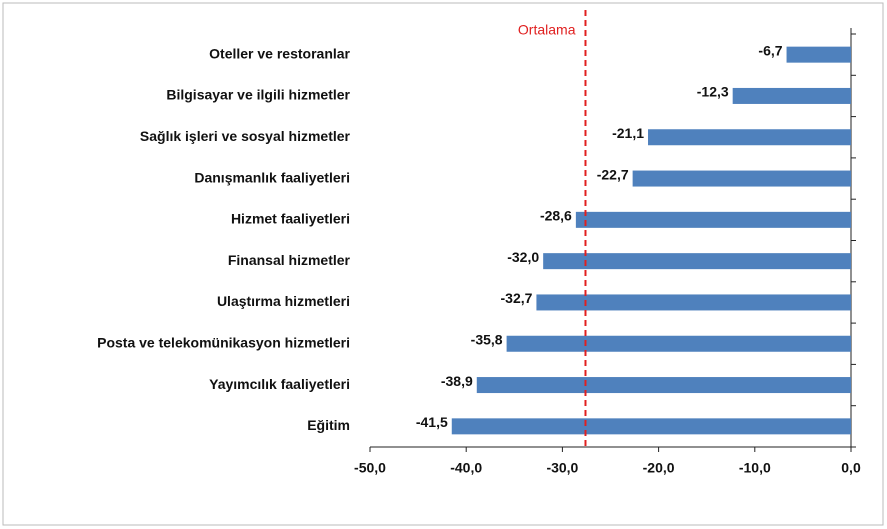 Image resolution: width=887 pixels, height=529 pixels. Describe the element at coordinates (223, 342) in the screenshot. I see `y-tick-label: Posta ve telekomünikasyon hizmetleri` at that location.